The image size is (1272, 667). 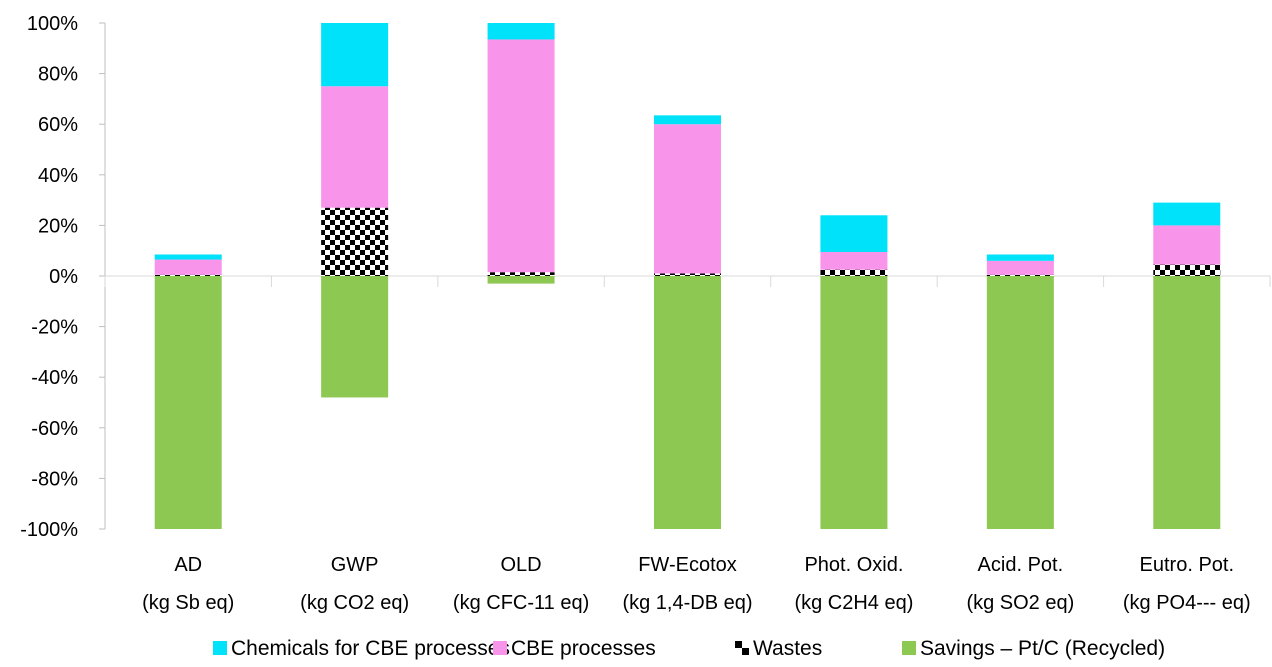 What do you see at coordinates (1042, 648) in the screenshot?
I see `legend-label: Savings – Pt/C (Recycled)` at bounding box center [1042, 648].